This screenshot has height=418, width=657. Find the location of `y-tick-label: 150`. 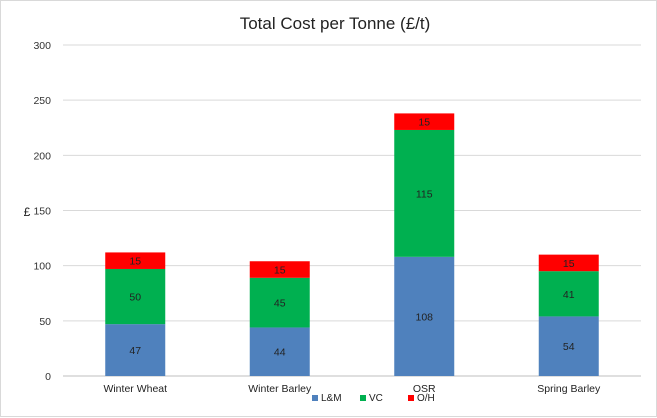

y-tick-label: 150 is located at coordinates (42, 212).